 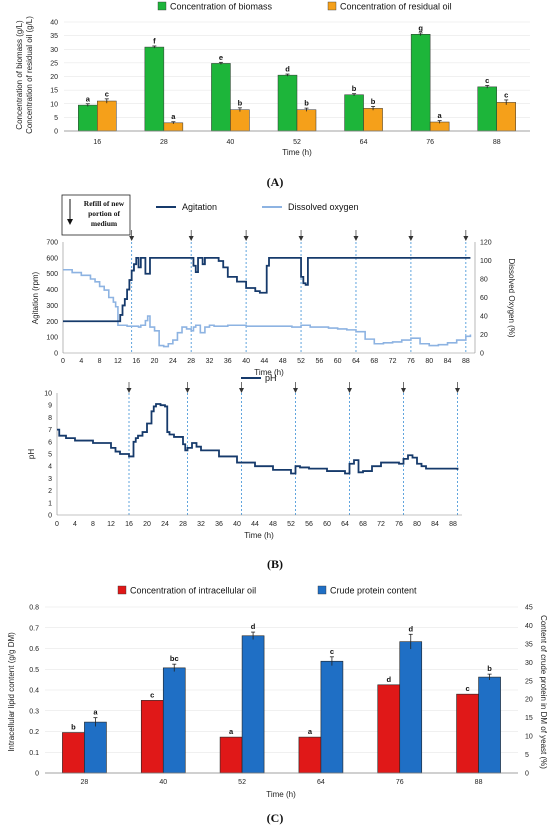 What do you see at coordinates (54, 36) in the screenshot?
I see `y-tick-label: 35` at bounding box center [54, 36].